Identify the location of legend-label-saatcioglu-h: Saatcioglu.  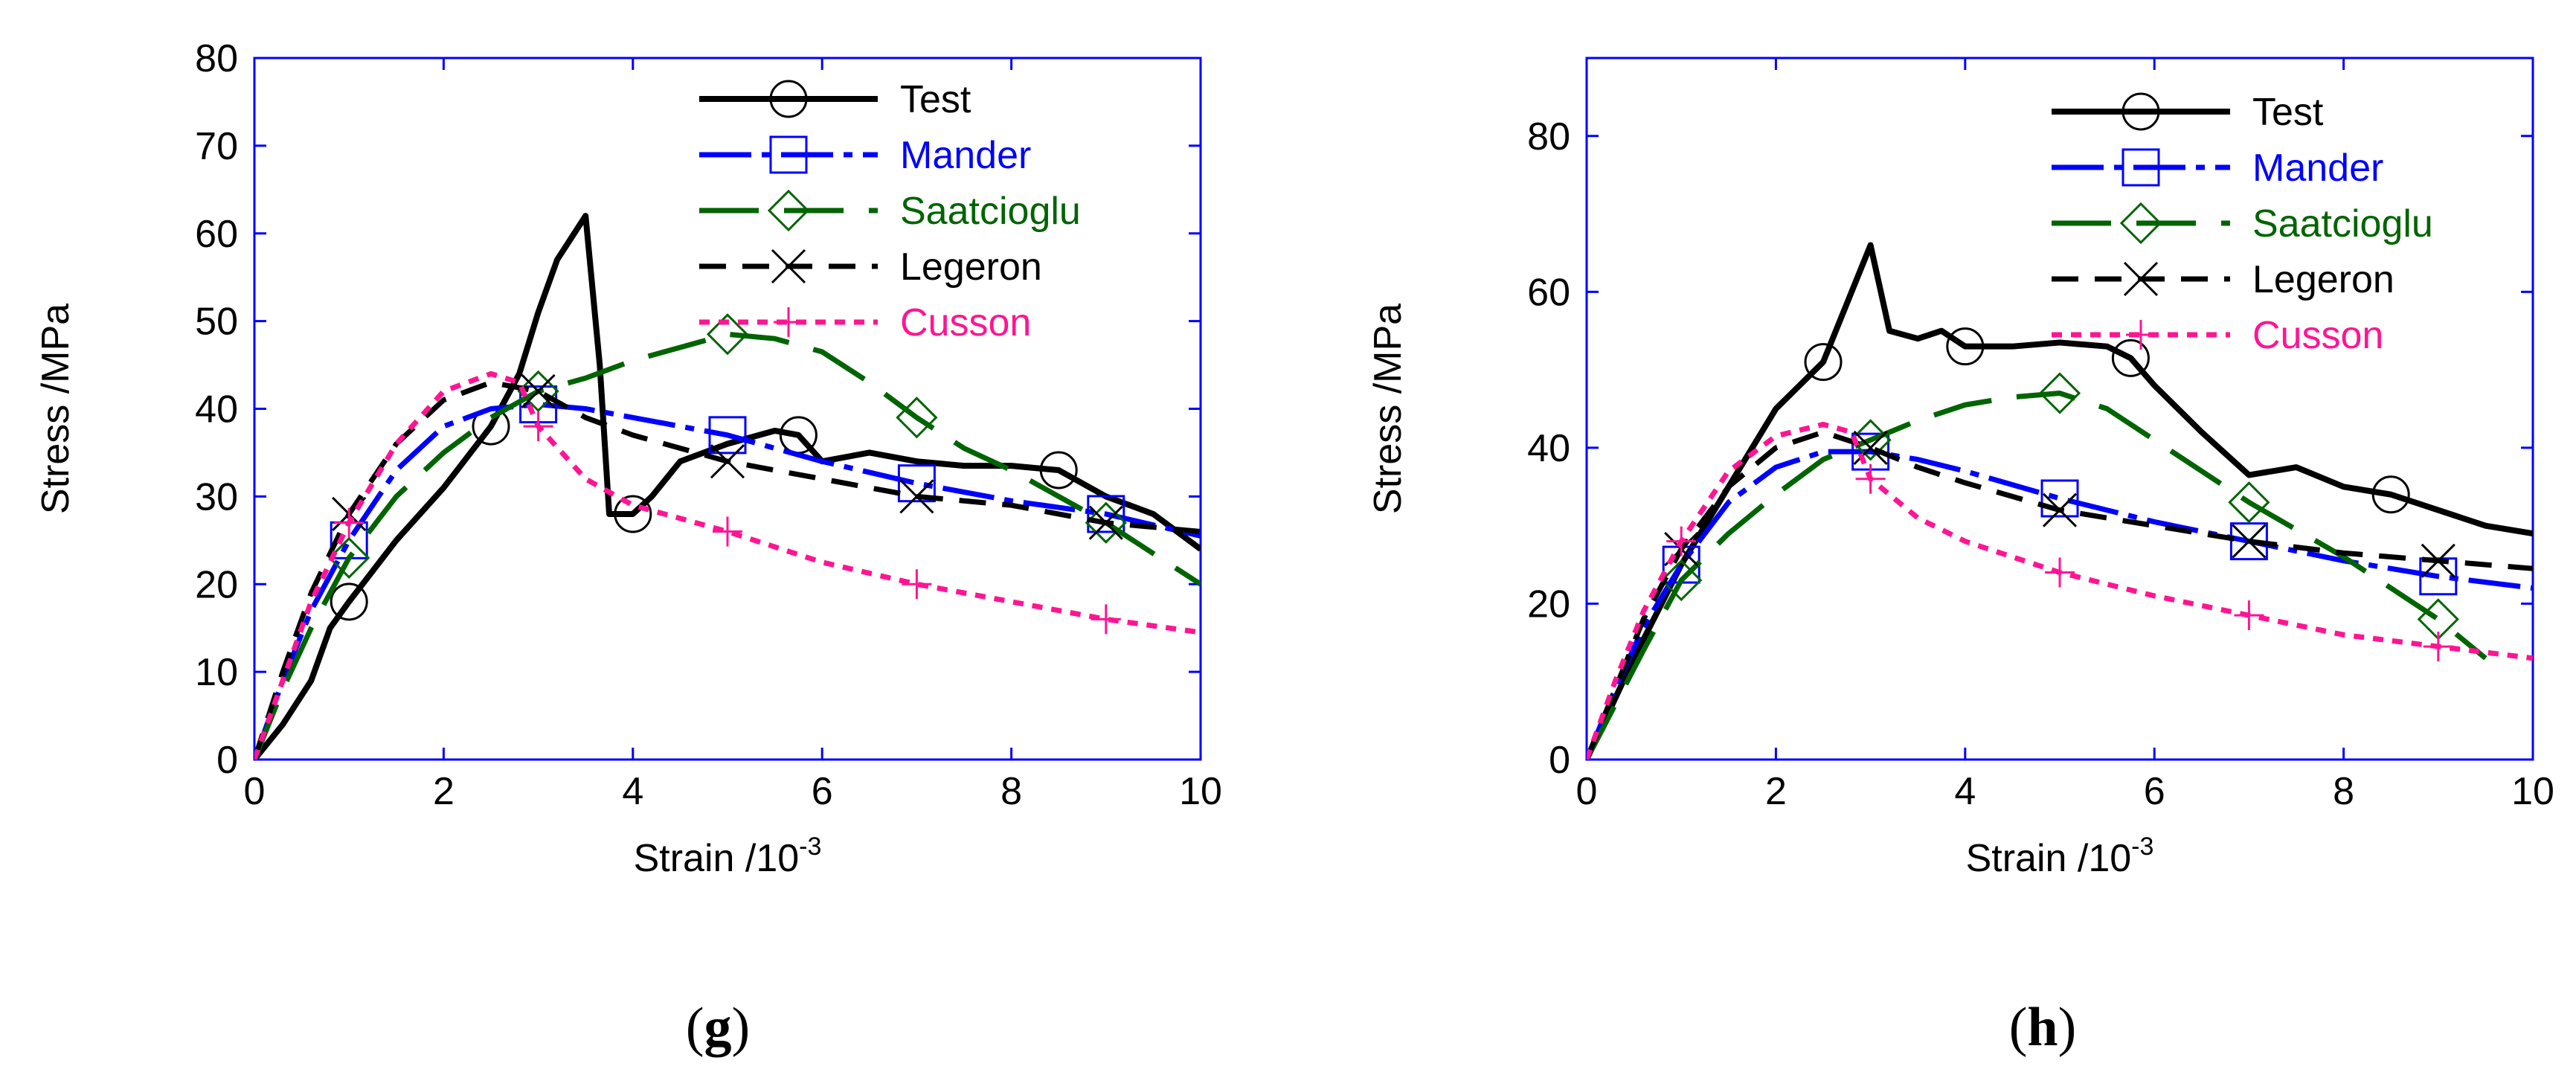
(2342, 223).